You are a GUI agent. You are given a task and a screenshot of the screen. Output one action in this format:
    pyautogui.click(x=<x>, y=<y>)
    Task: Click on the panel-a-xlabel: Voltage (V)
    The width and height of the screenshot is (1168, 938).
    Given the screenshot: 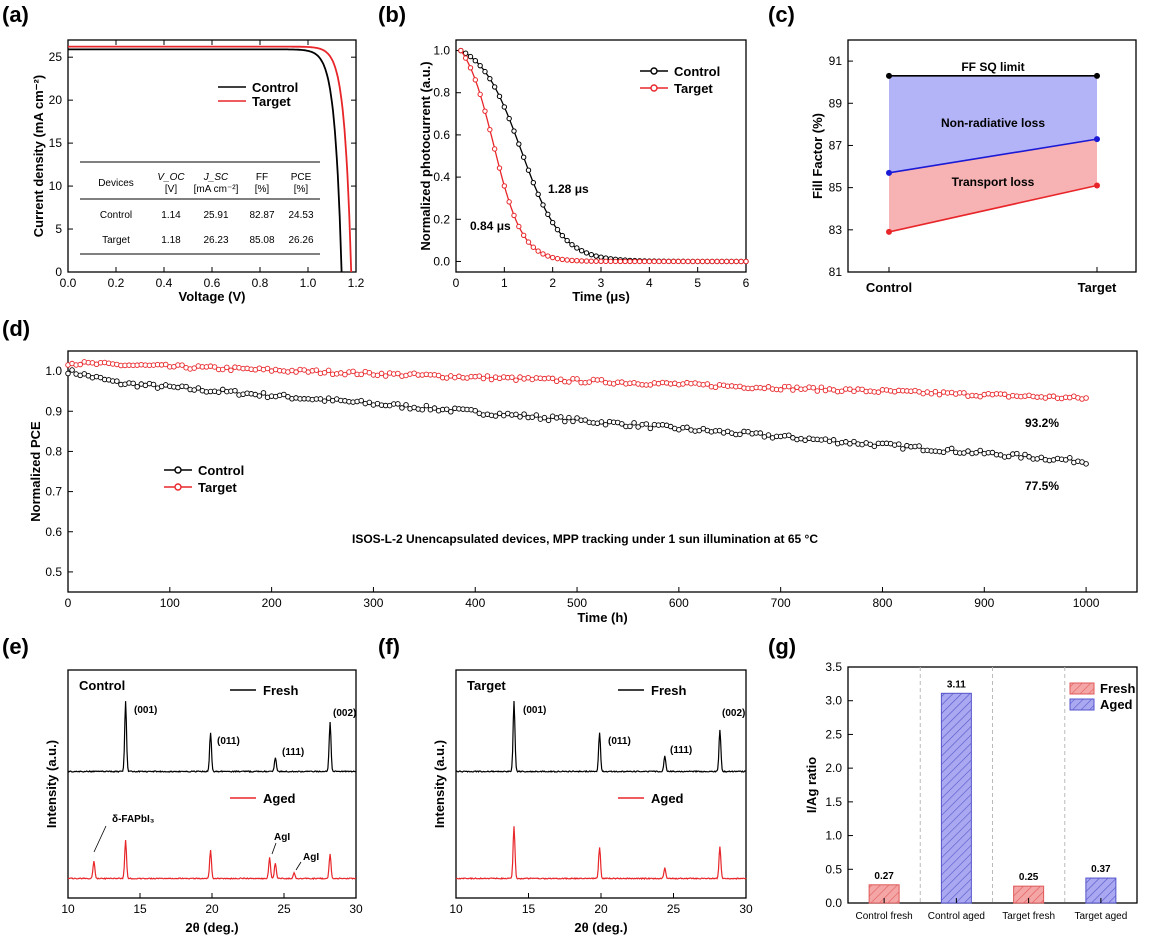 What is the action you would take?
    pyautogui.click(x=212, y=296)
    